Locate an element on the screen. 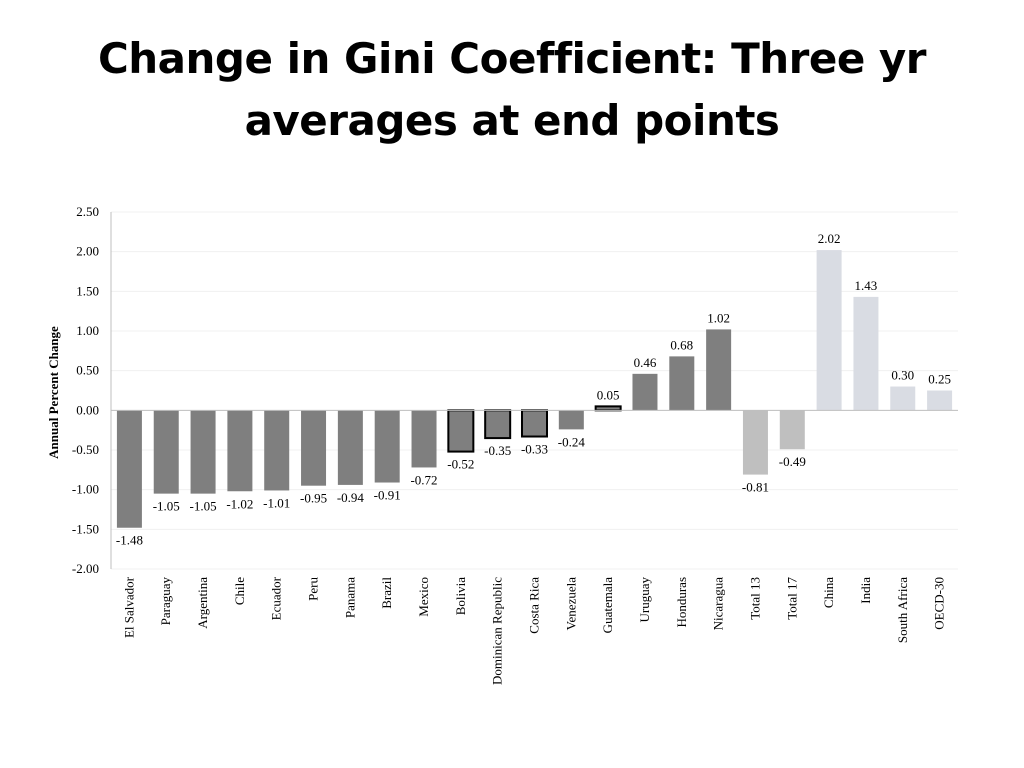  data-label: 0.68 is located at coordinates (681, 344).